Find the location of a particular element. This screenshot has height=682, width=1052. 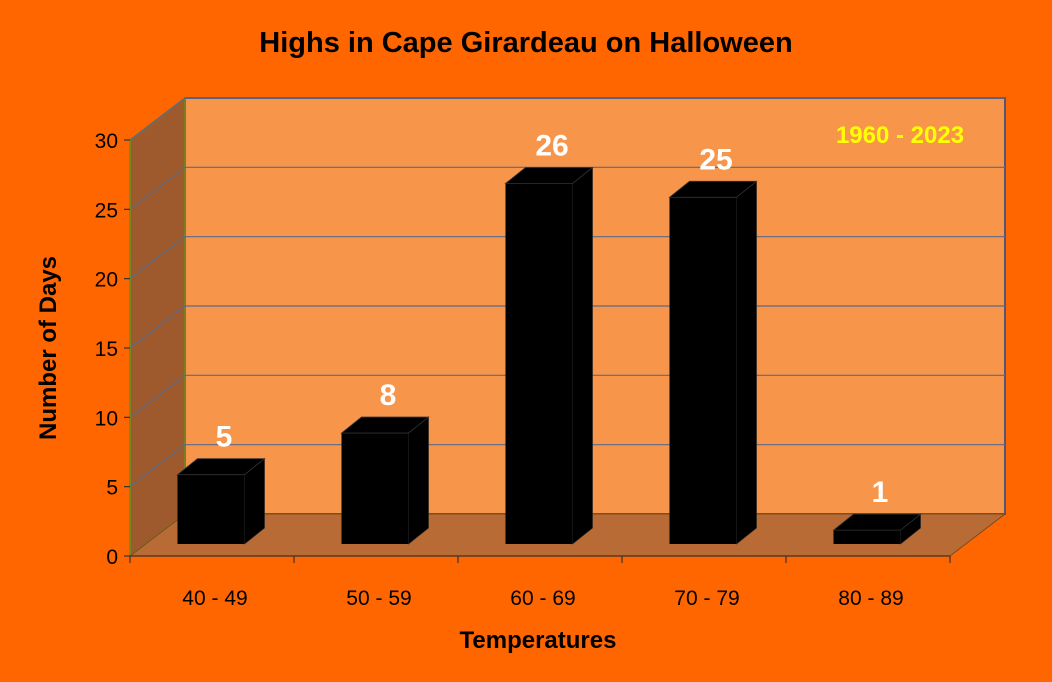

chart-title: Highs in Cape Girardeau on Halloween is located at coordinates (525, 43).